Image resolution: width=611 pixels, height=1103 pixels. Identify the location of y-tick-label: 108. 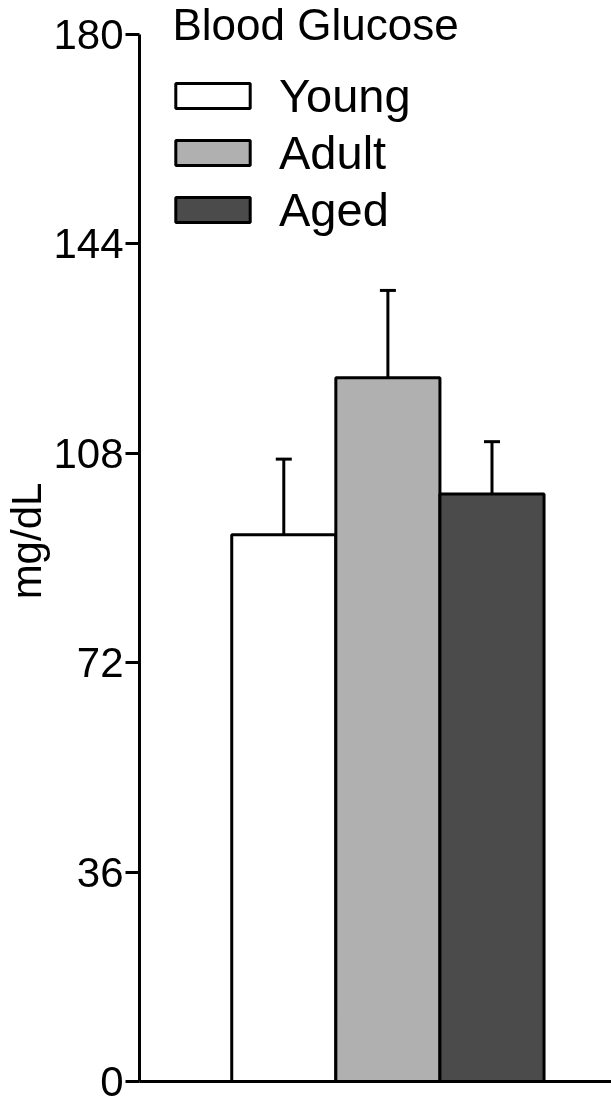
(88, 453).